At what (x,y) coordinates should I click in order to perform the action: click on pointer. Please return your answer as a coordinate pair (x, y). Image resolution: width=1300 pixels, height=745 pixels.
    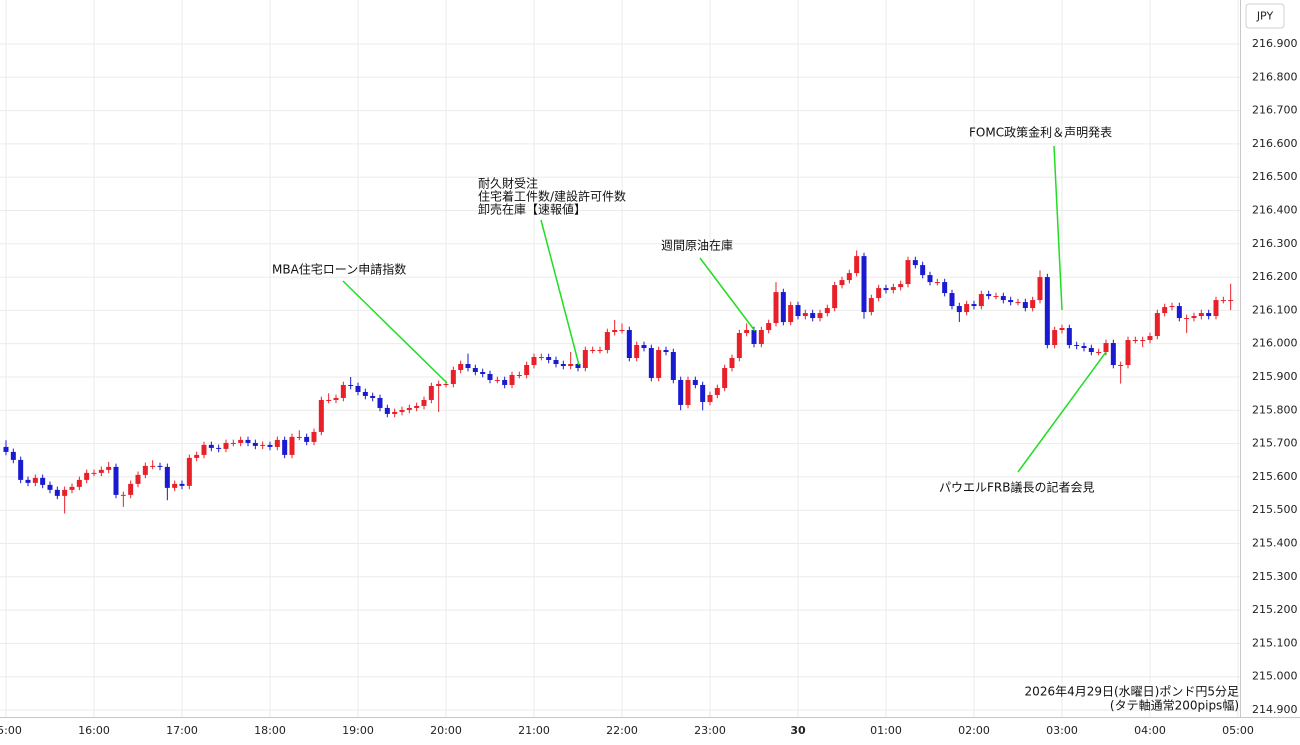
    Looking at the image, I should click on (727, 294).